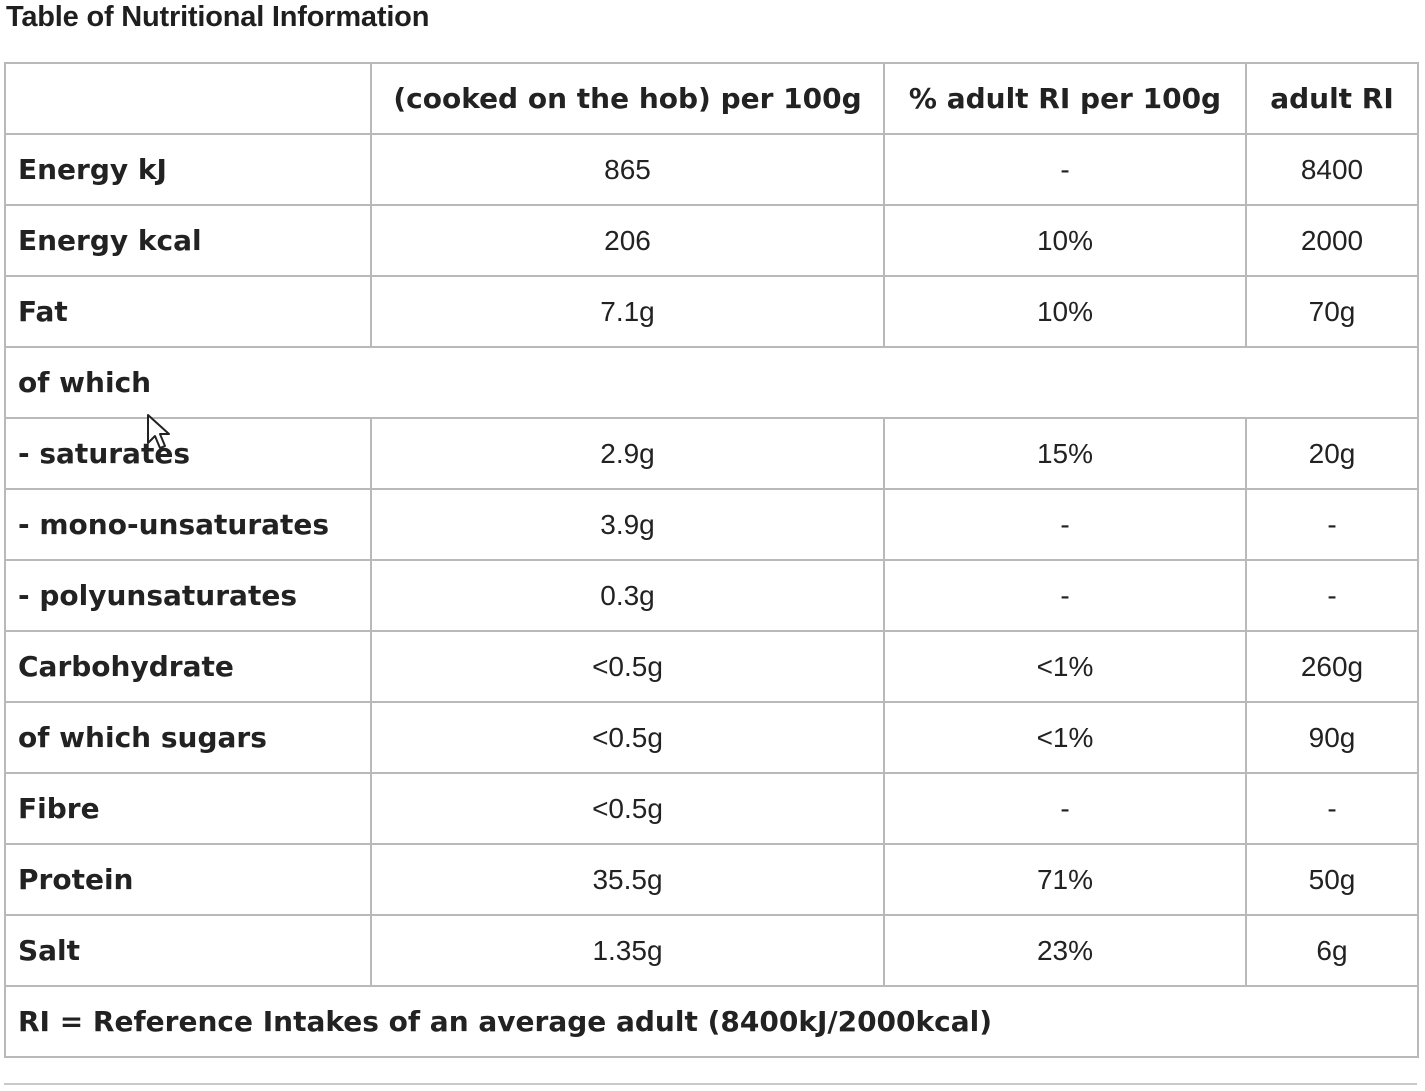  I want to click on table-row: Fat 7.1g 10% 70g, so click(711, 311).